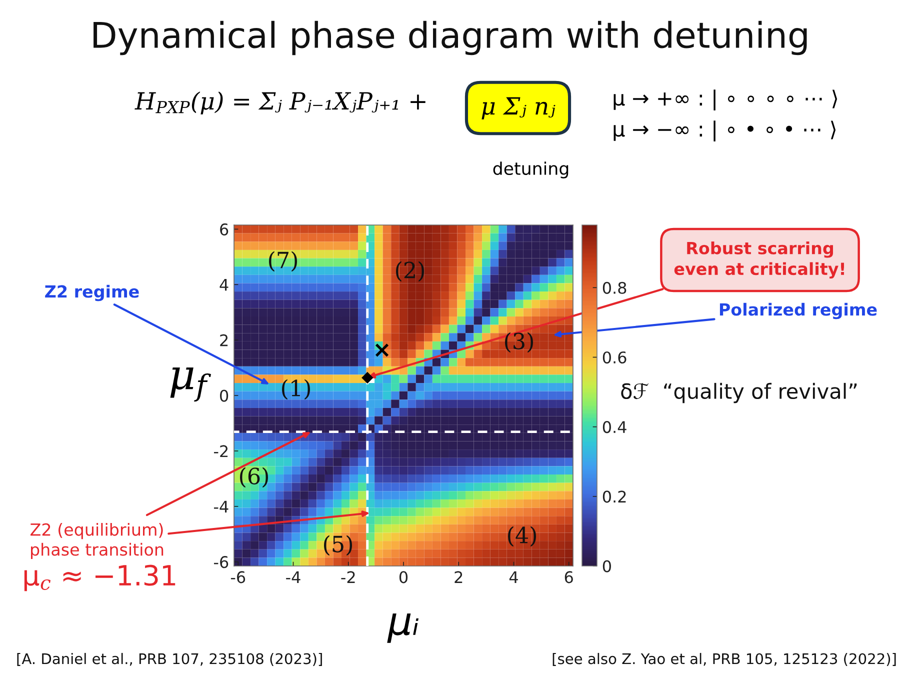 The height and width of the screenshot is (675, 900). Describe the element at coordinates (283, 261) in the screenshot. I see `annotation: (7)` at that location.